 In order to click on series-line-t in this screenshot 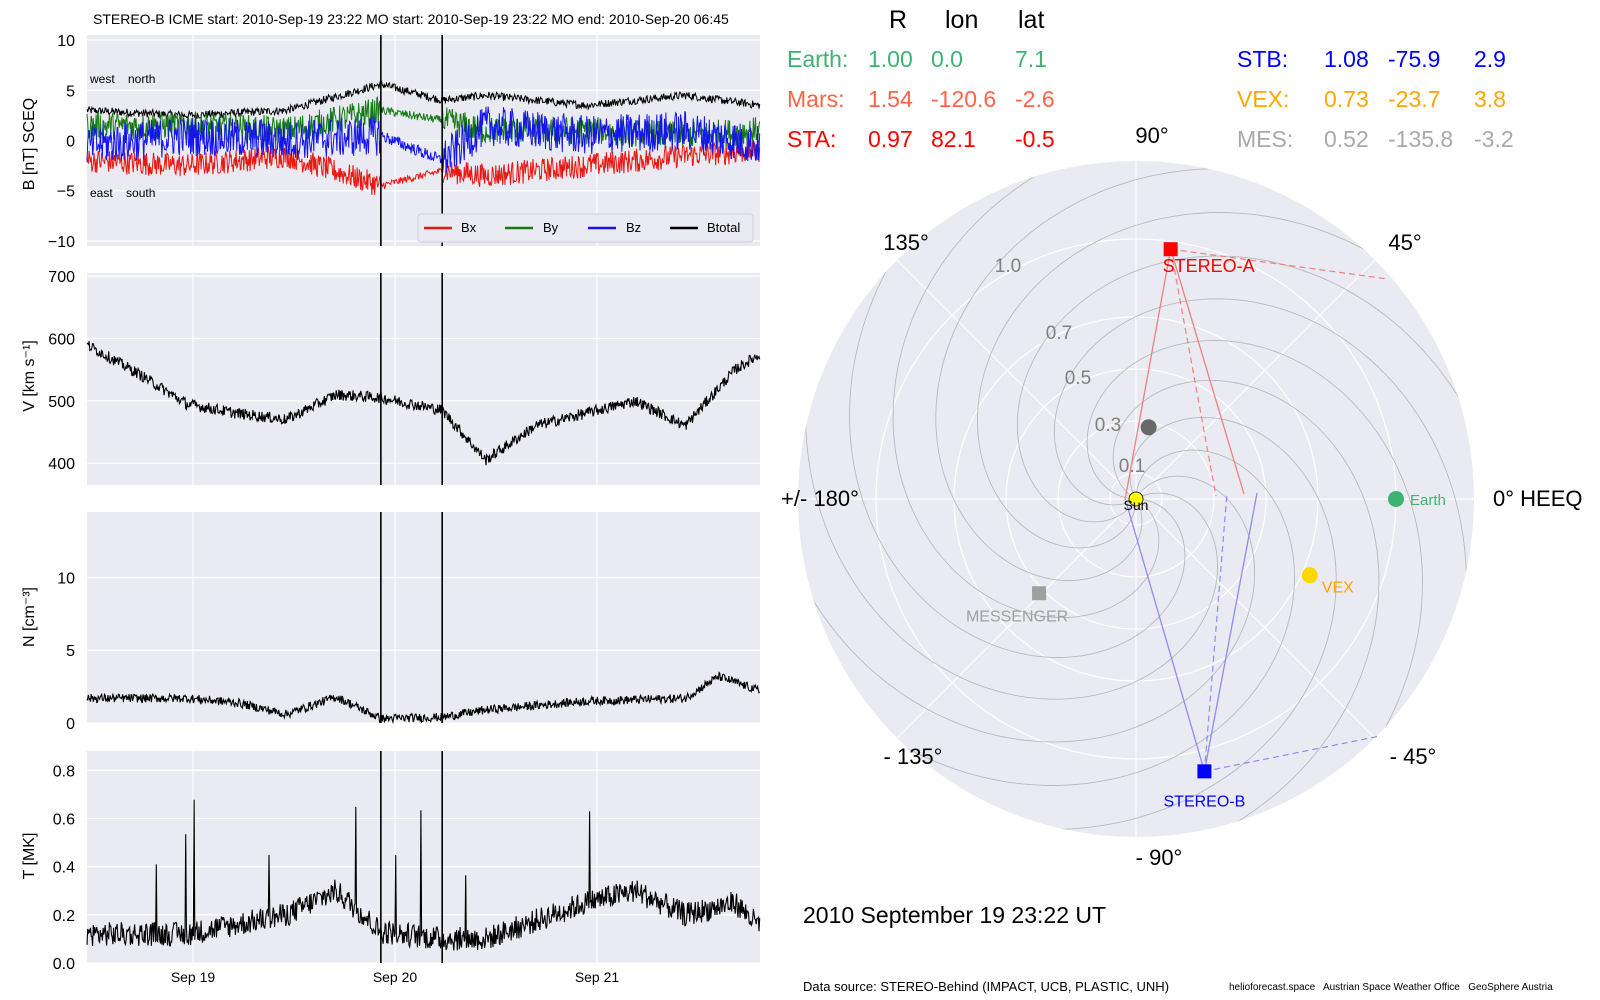, I will do `click(423, 875)`.